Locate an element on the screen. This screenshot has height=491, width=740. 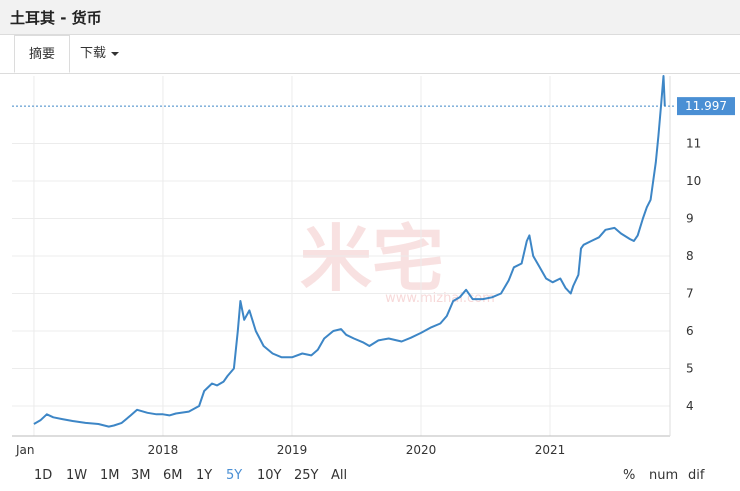
current-value-badge is located at coordinates (706, 106).